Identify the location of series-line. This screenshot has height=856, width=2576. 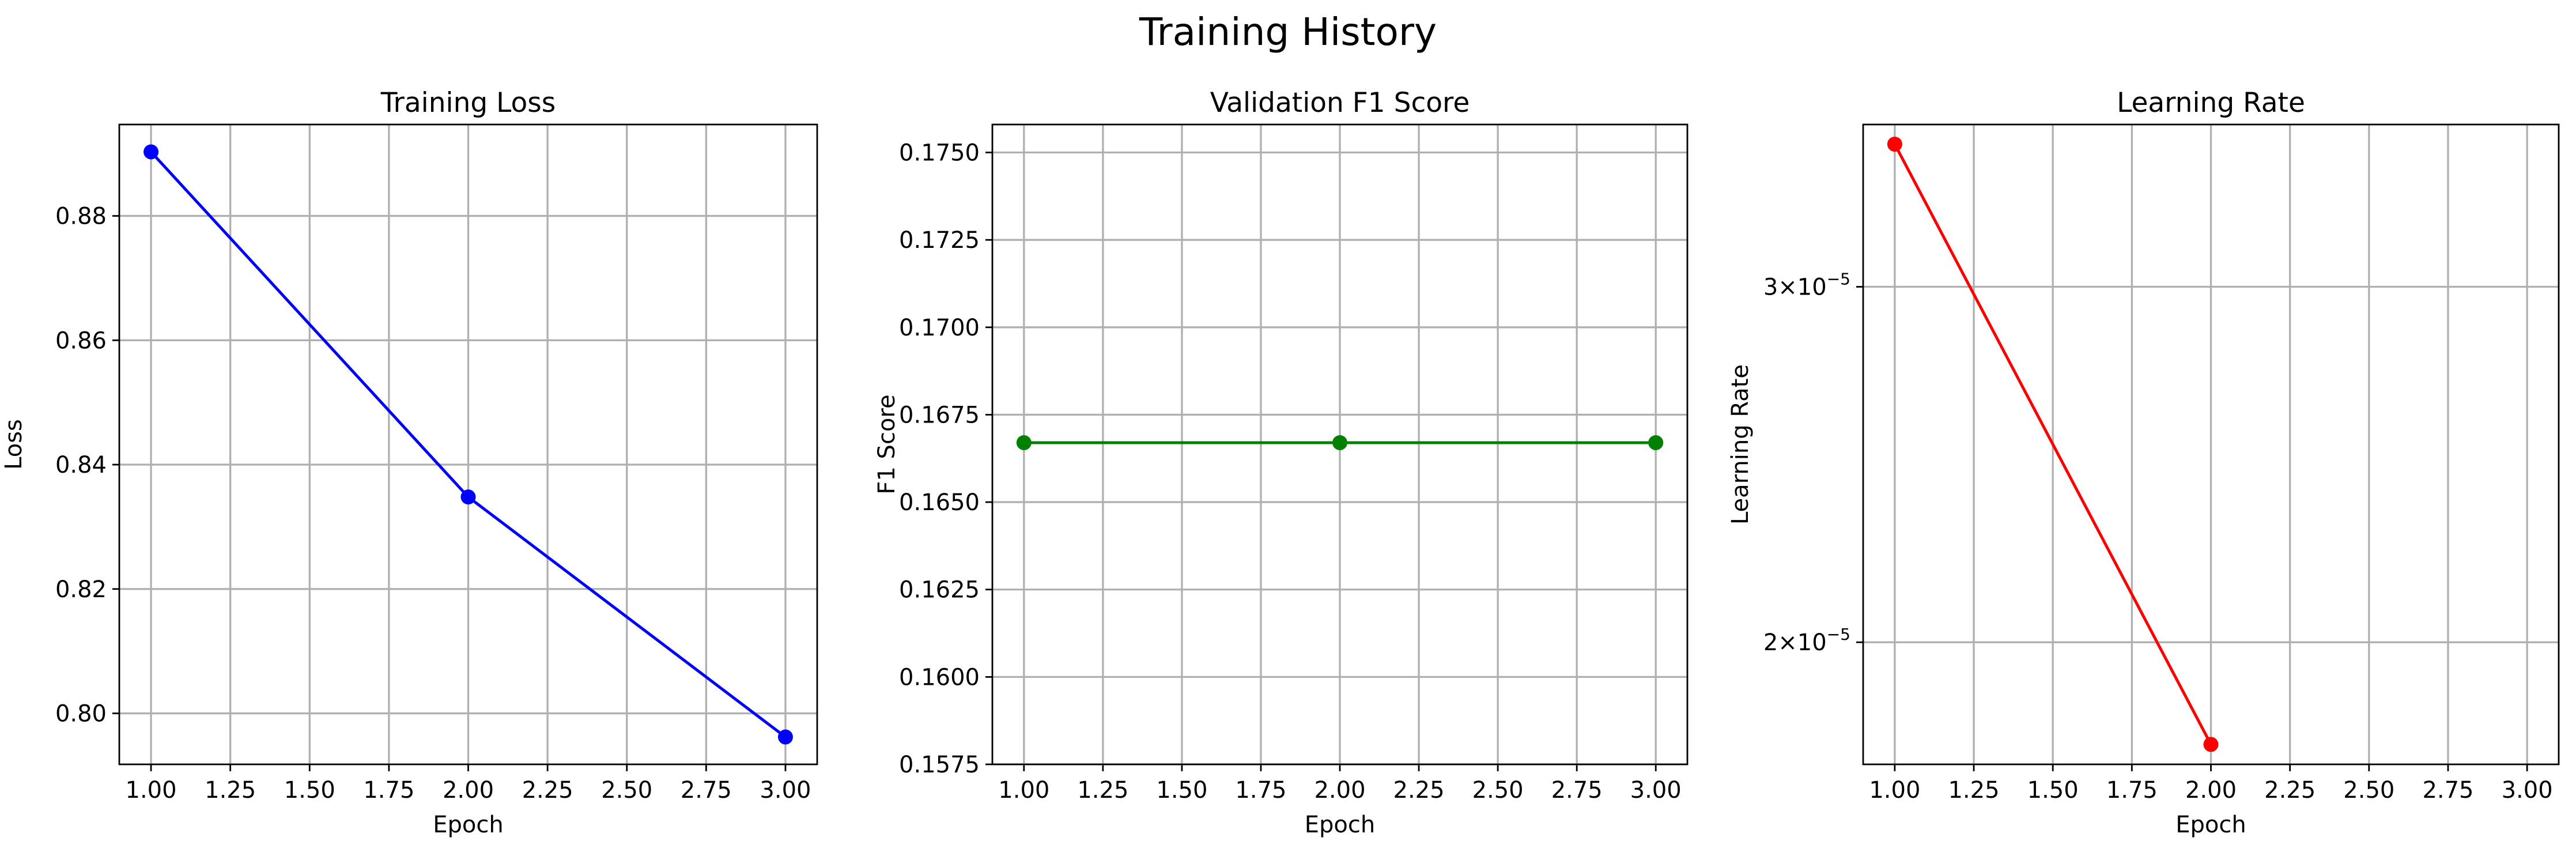
(2052, 444).